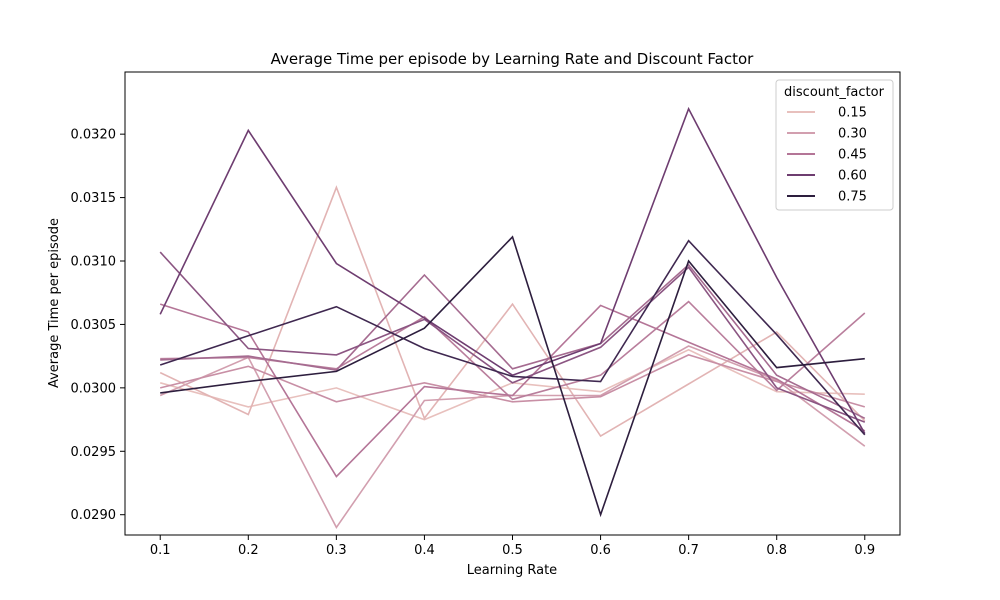 The image size is (1000, 600). I want to click on y-tick-label: 0.0295, so click(94, 452).